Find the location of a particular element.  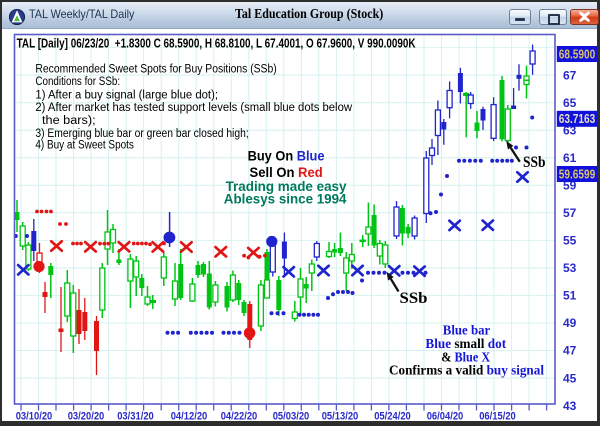

svg-text: Conditions for SSb: is located at coordinates (77, 82).